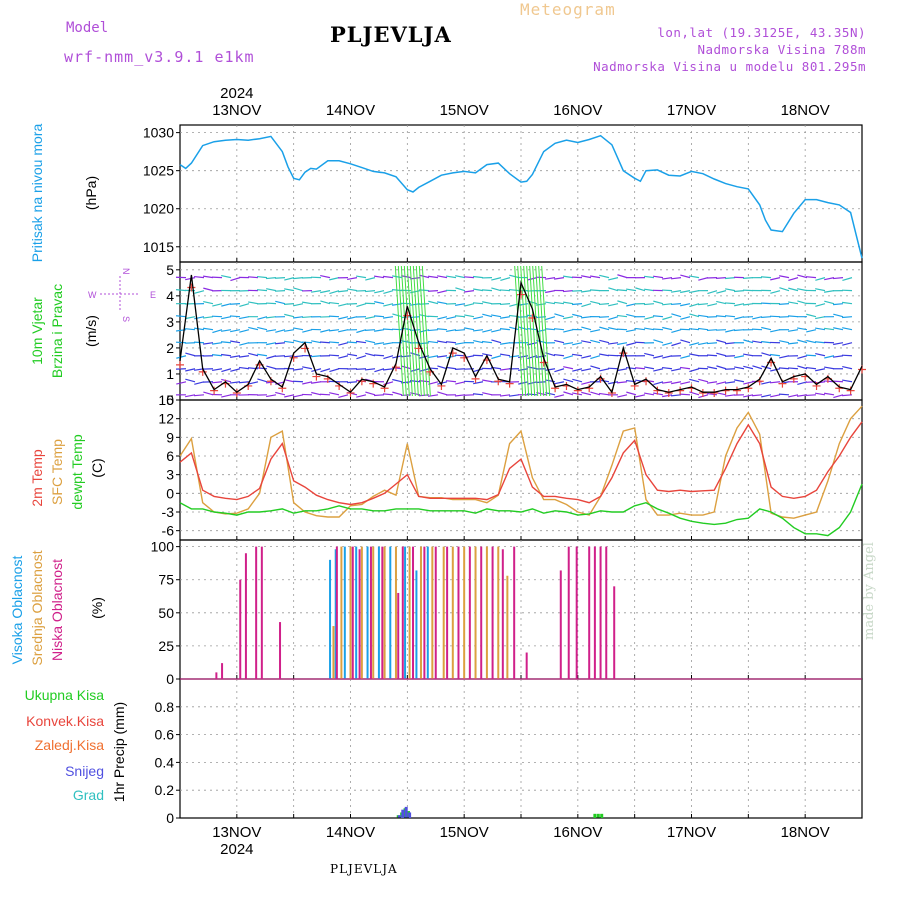 This screenshot has width=900, height=900. Describe the element at coordinates (158, 209) in the screenshot. I see `ytick-label-pressure: 1020` at that location.